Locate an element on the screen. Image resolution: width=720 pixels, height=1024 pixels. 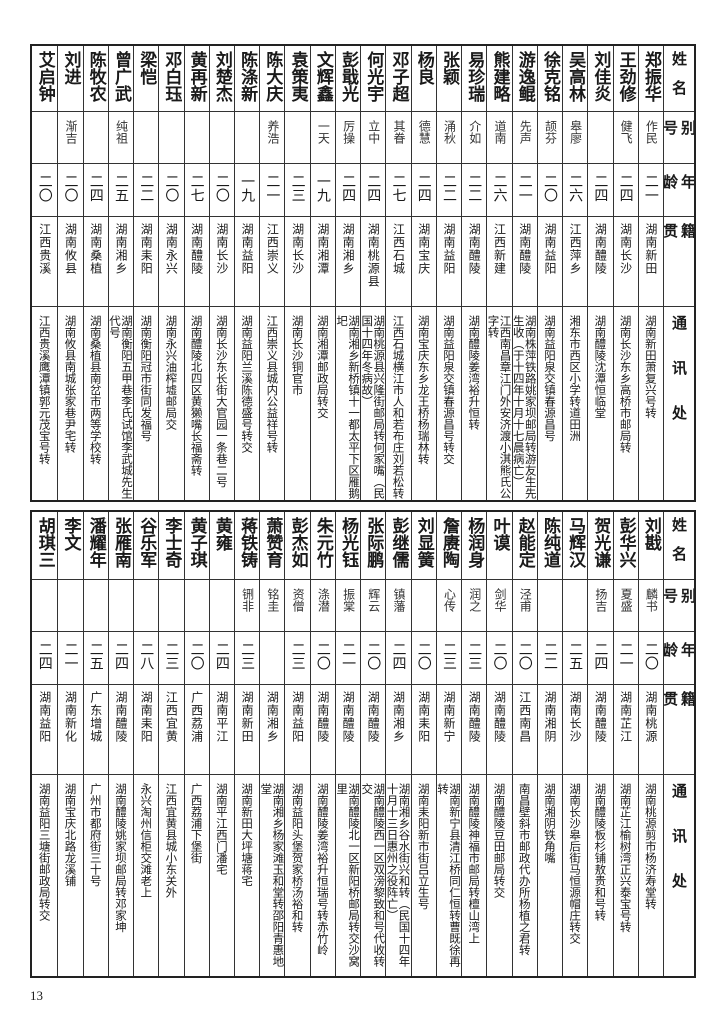
native-place-text: 湖南新化 is located at coordinates (70, 717).